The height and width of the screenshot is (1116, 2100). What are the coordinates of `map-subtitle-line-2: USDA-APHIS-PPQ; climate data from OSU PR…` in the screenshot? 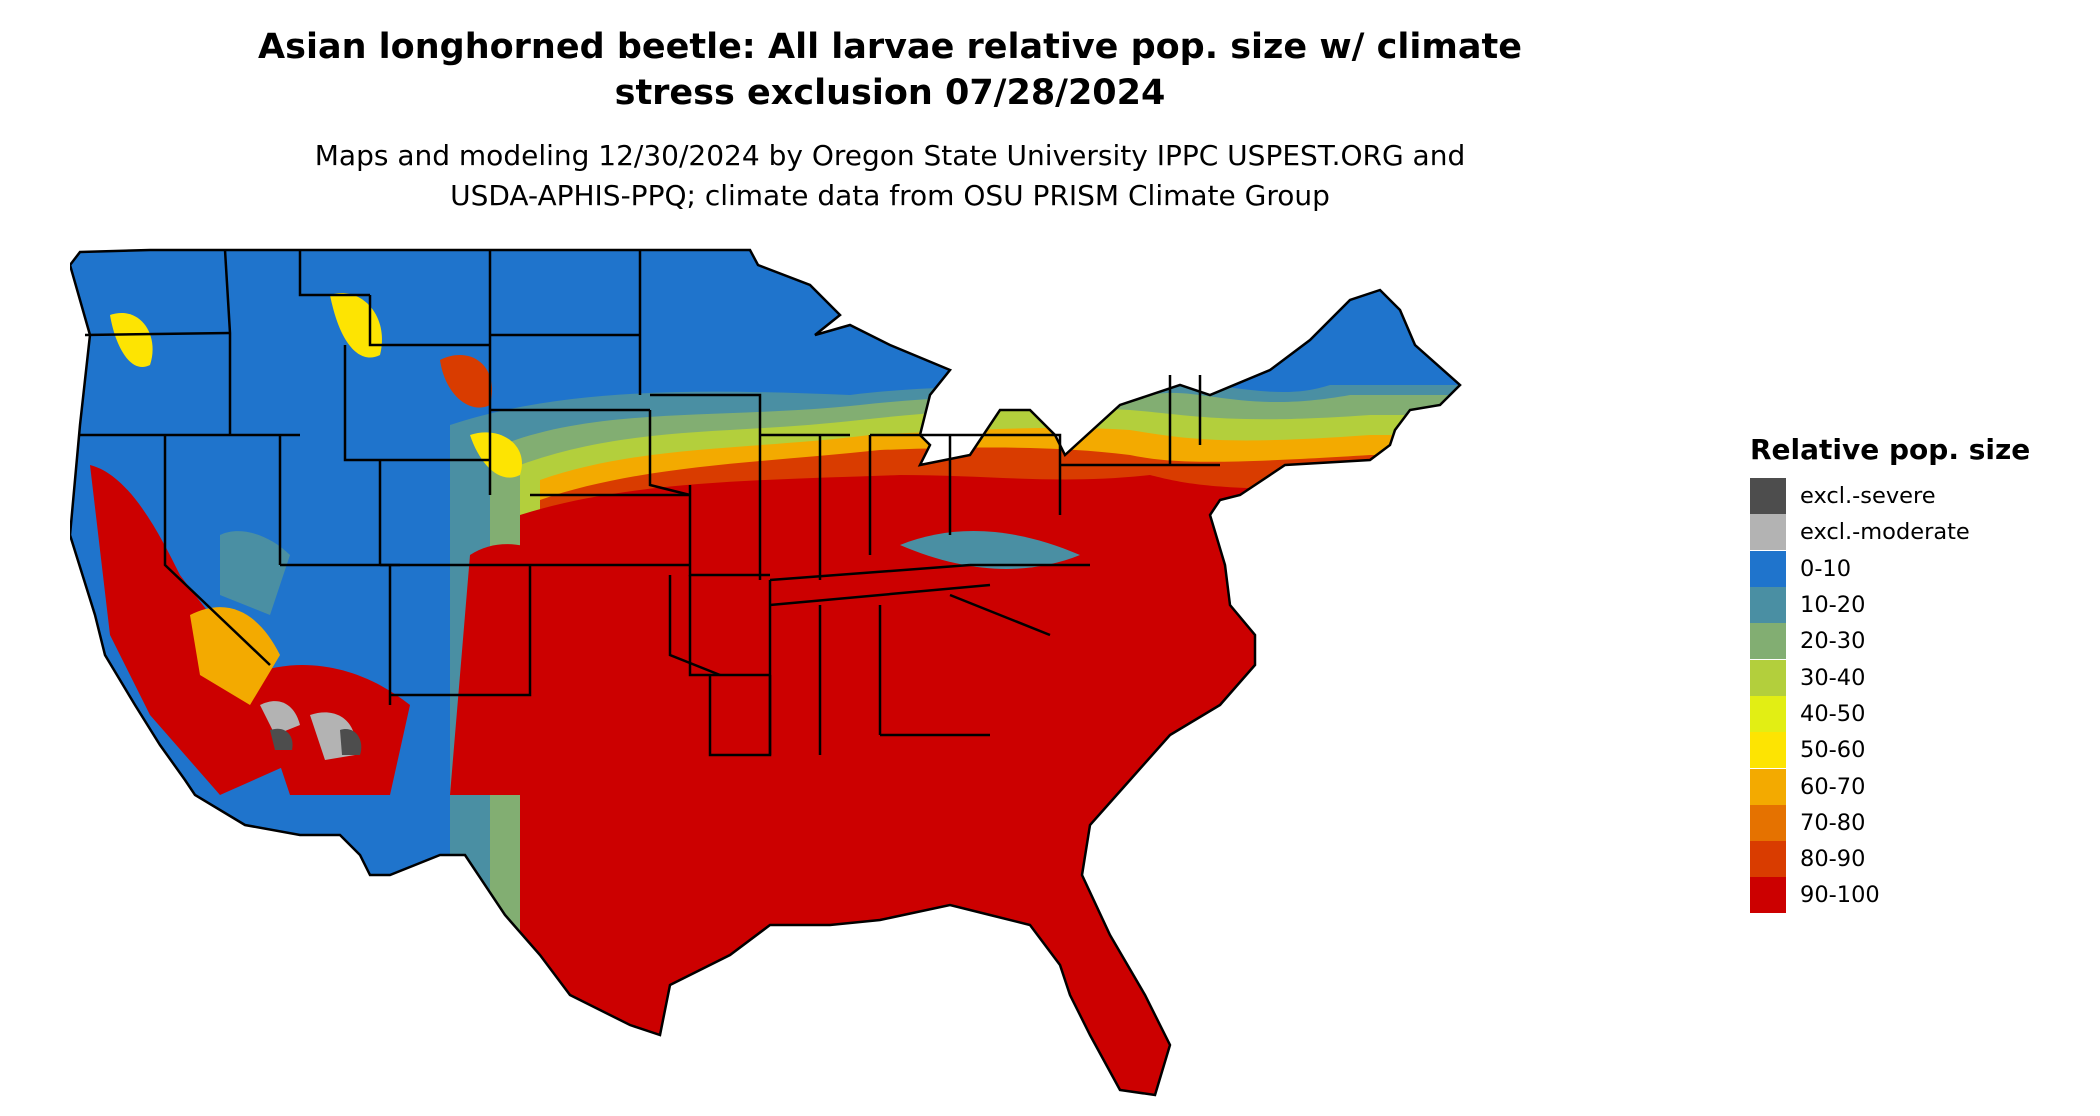 It's located at (890, 195).